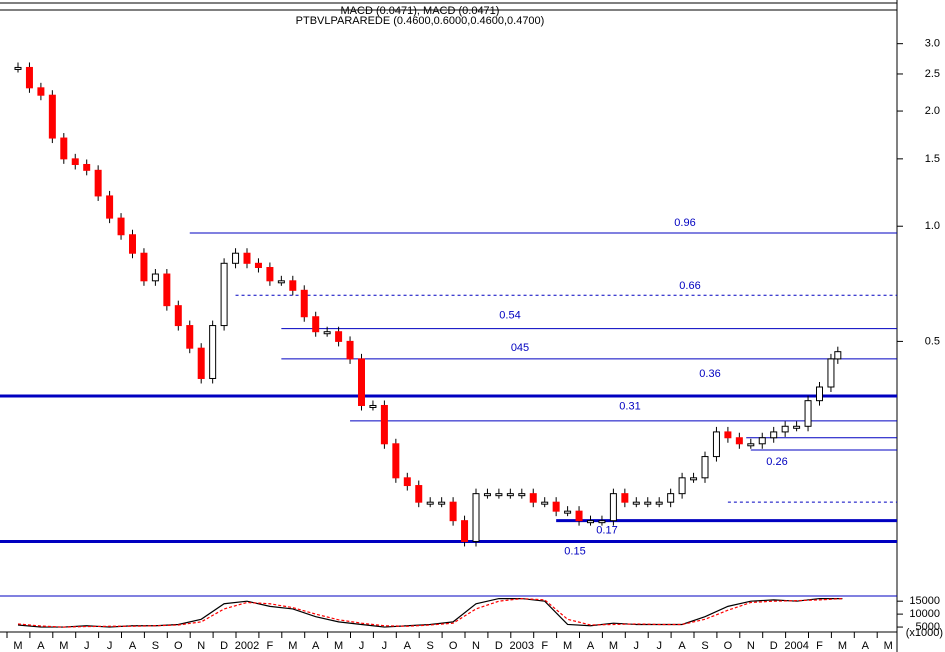  What do you see at coordinates (796, 646) in the screenshot?
I see `x-tick-label: 2004` at bounding box center [796, 646].